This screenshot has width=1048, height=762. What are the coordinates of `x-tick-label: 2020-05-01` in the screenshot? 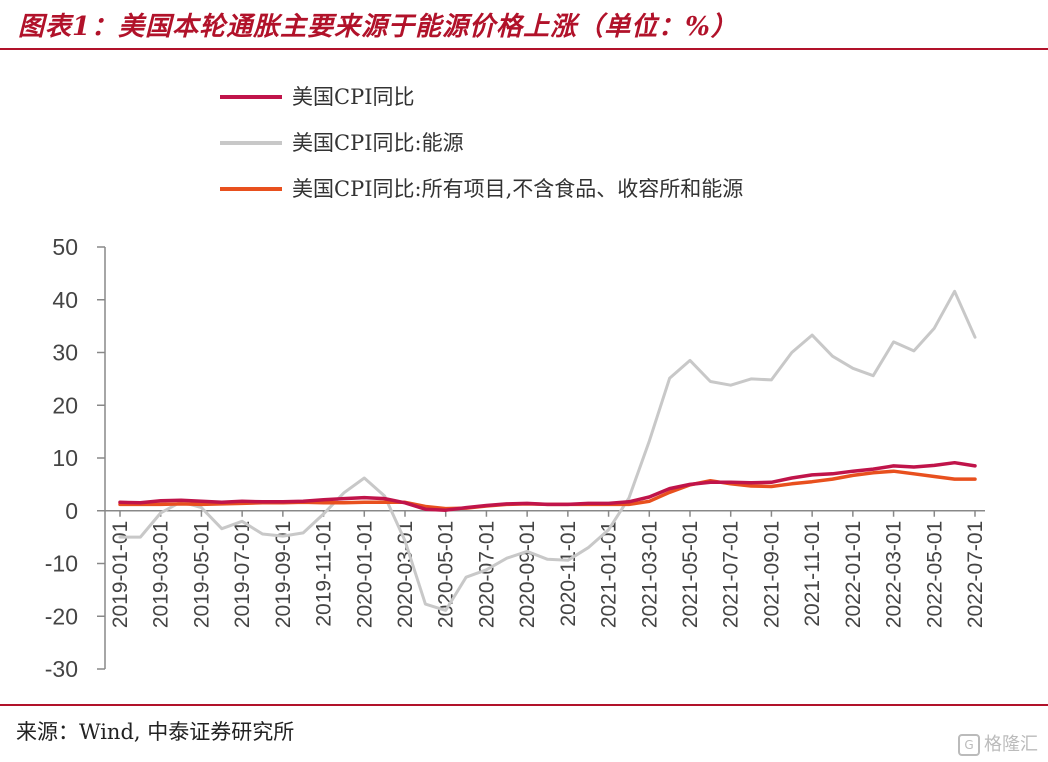 It's located at (446, 574).